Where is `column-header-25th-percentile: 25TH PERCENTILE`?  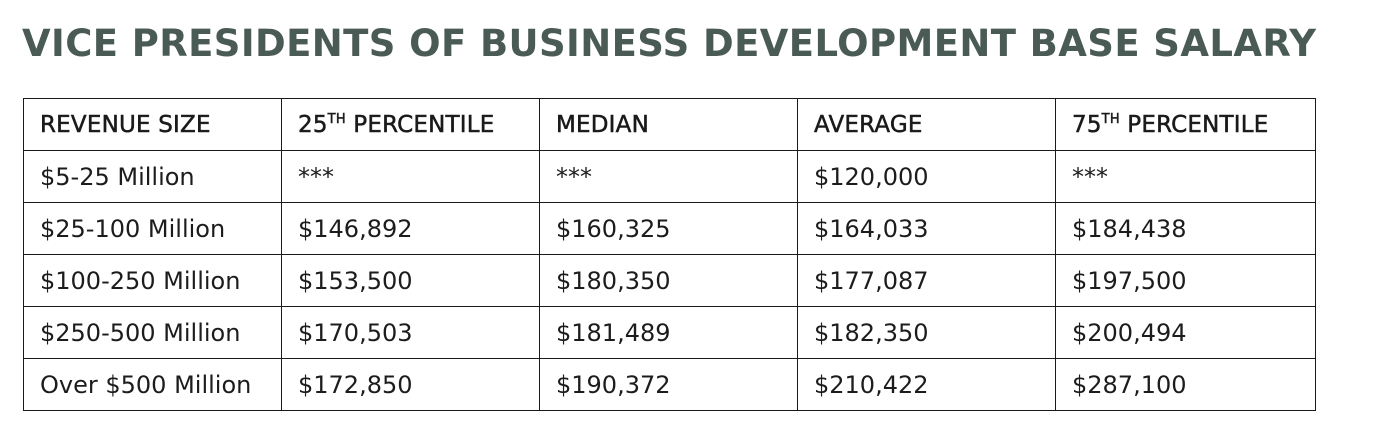 column-header-25th-percentile: 25TH PERCENTILE is located at coordinates (410, 124).